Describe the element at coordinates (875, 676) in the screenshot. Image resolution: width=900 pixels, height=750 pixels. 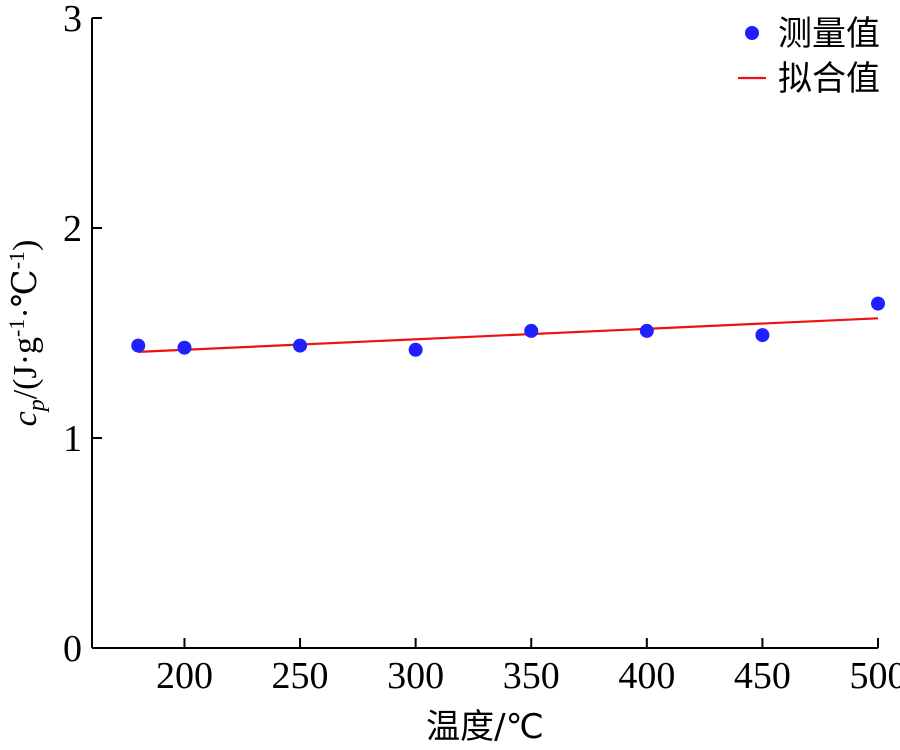
I see `x-tick-label: 500` at that location.